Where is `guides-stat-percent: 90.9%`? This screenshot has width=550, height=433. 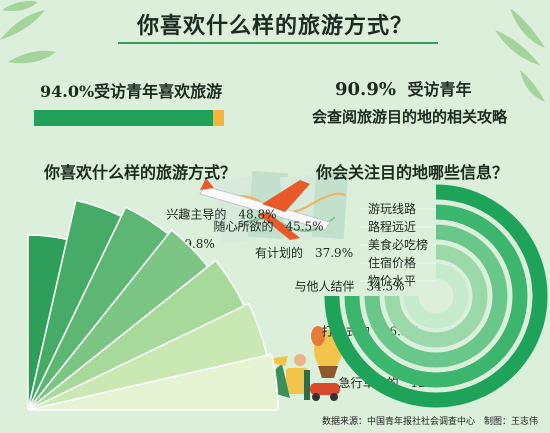
guides-stat-percent: 90.9% is located at coordinates (365, 89).